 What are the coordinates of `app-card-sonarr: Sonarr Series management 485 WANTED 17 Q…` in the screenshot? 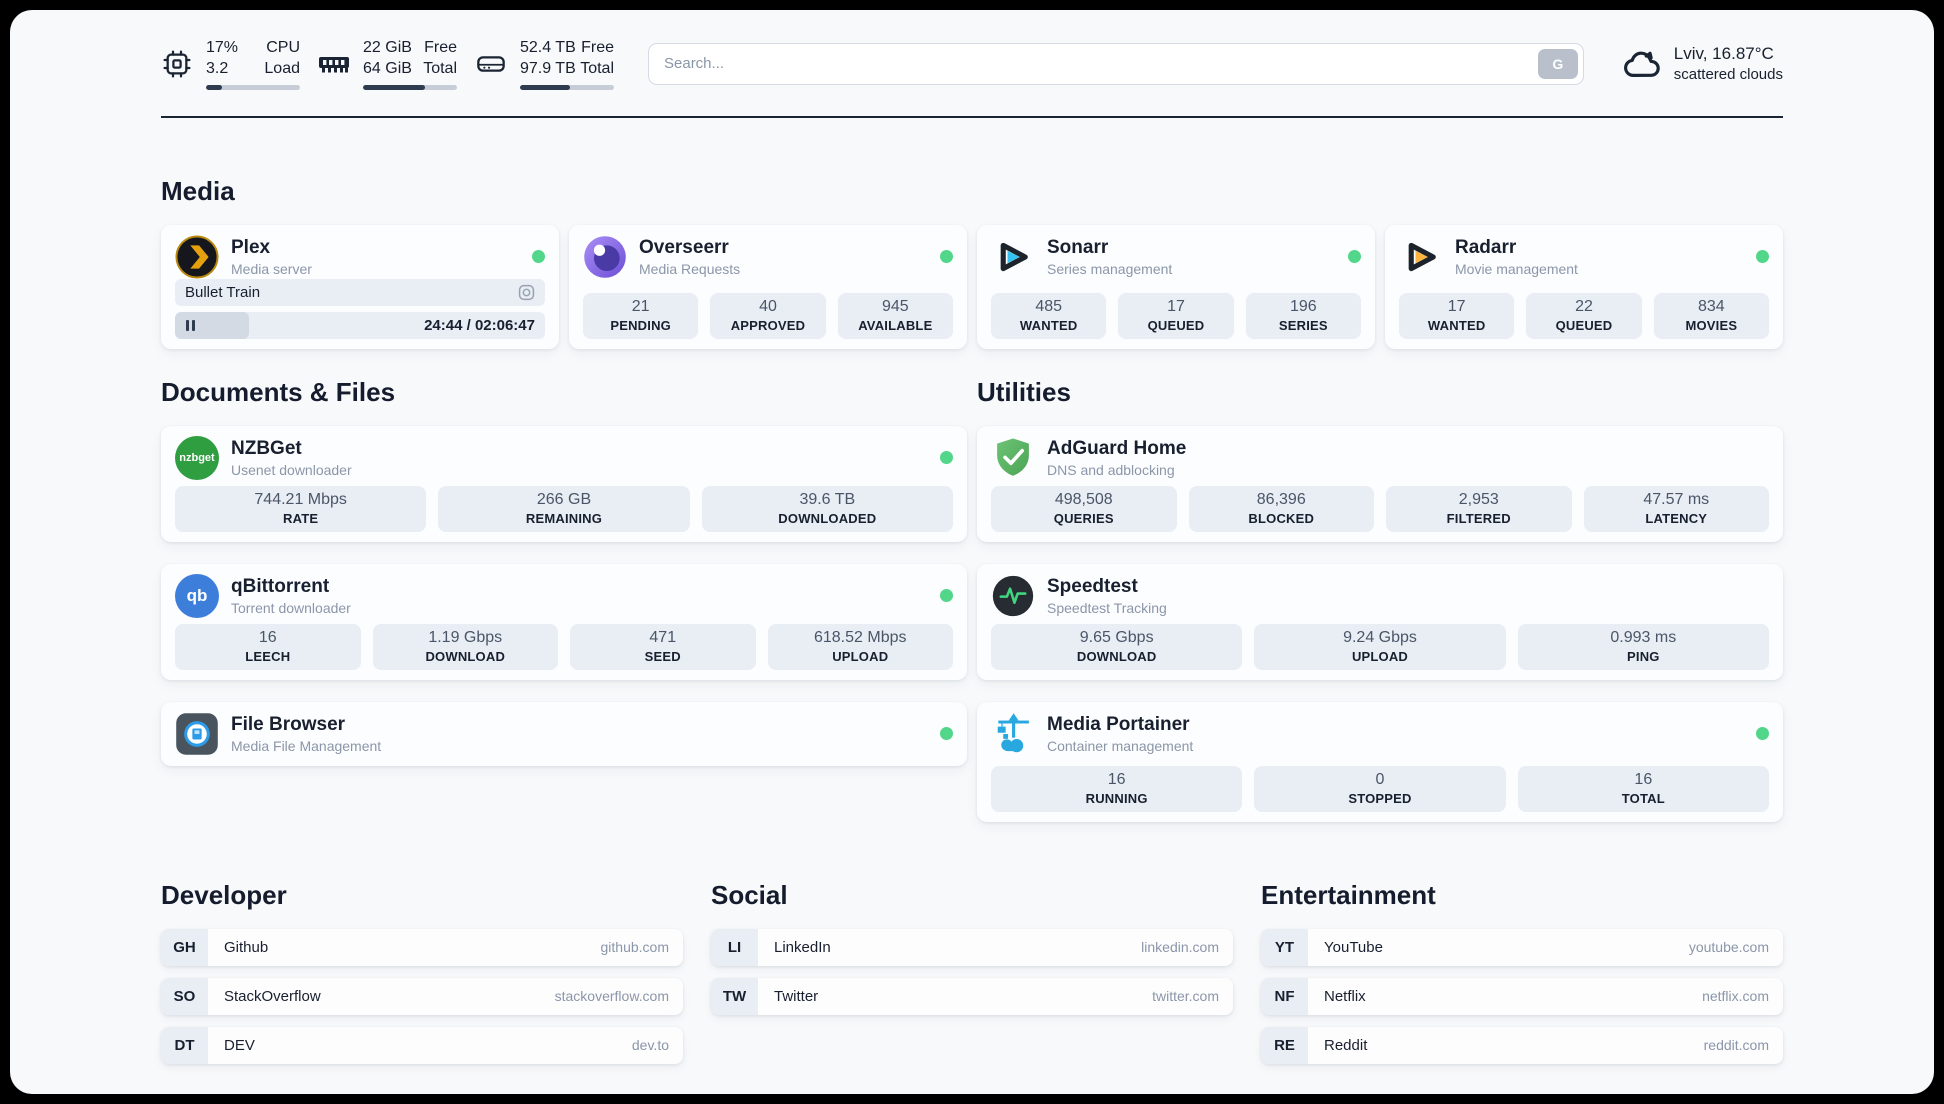 It's located at (1176, 286).